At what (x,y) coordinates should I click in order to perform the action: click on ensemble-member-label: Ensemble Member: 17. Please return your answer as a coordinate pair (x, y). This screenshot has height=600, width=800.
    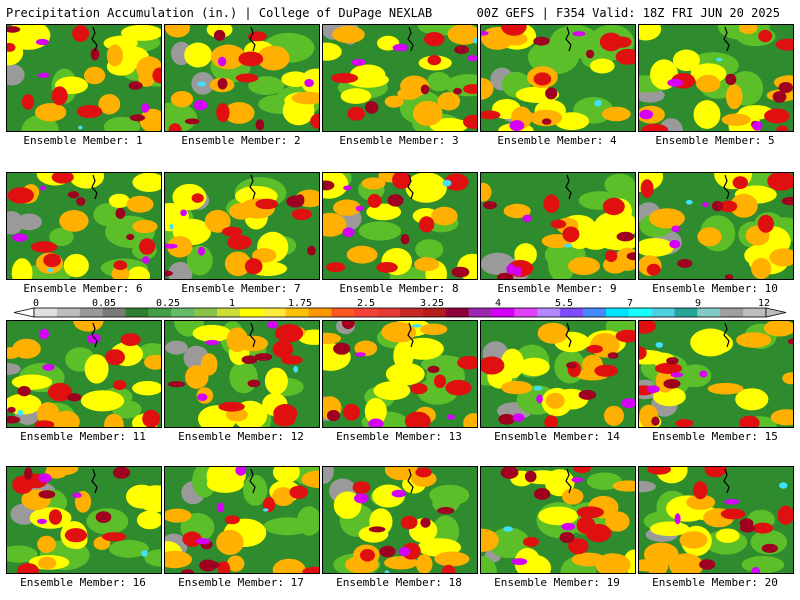
    Looking at the image, I should click on (241, 582).